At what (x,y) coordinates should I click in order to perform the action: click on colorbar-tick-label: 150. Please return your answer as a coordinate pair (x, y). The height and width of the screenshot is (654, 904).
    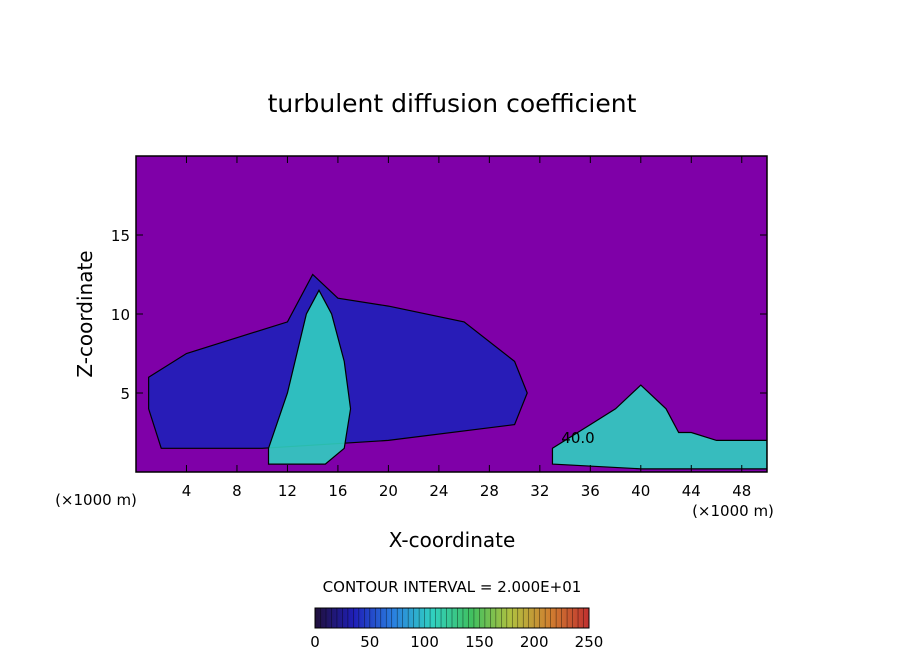
    Looking at the image, I should click on (479, 642).